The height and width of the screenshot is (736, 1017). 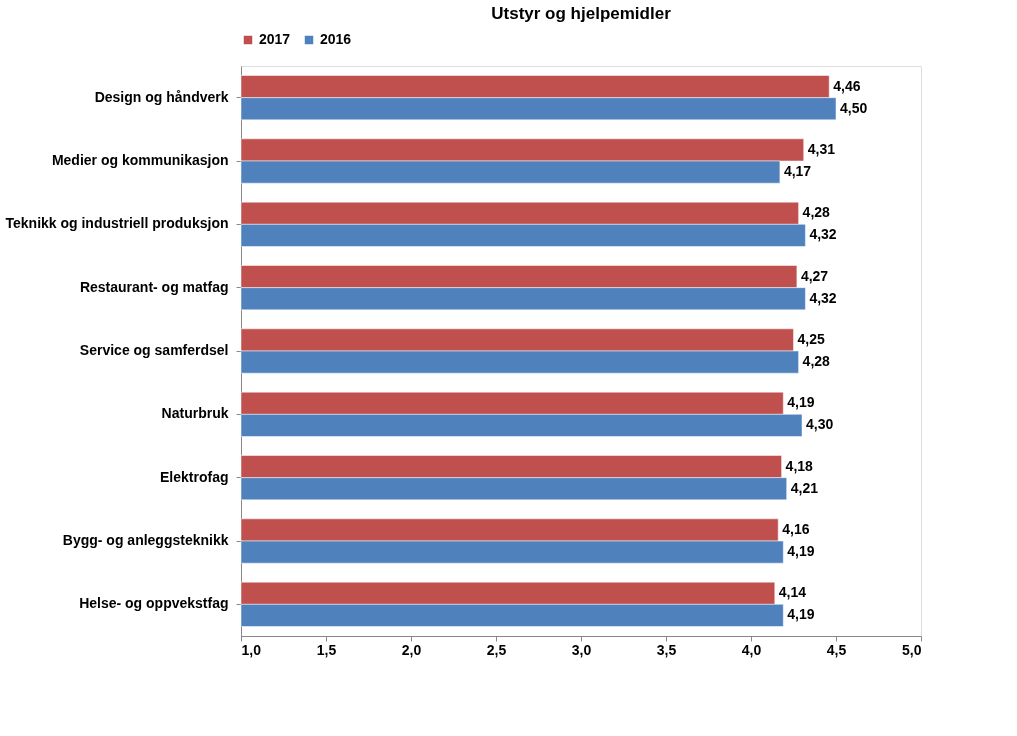 What do you see at coordinates (581, 13) in the screenshot?
I see `chart-title: Utstyr og hjelpemidler` at bounding box center [581, 13].